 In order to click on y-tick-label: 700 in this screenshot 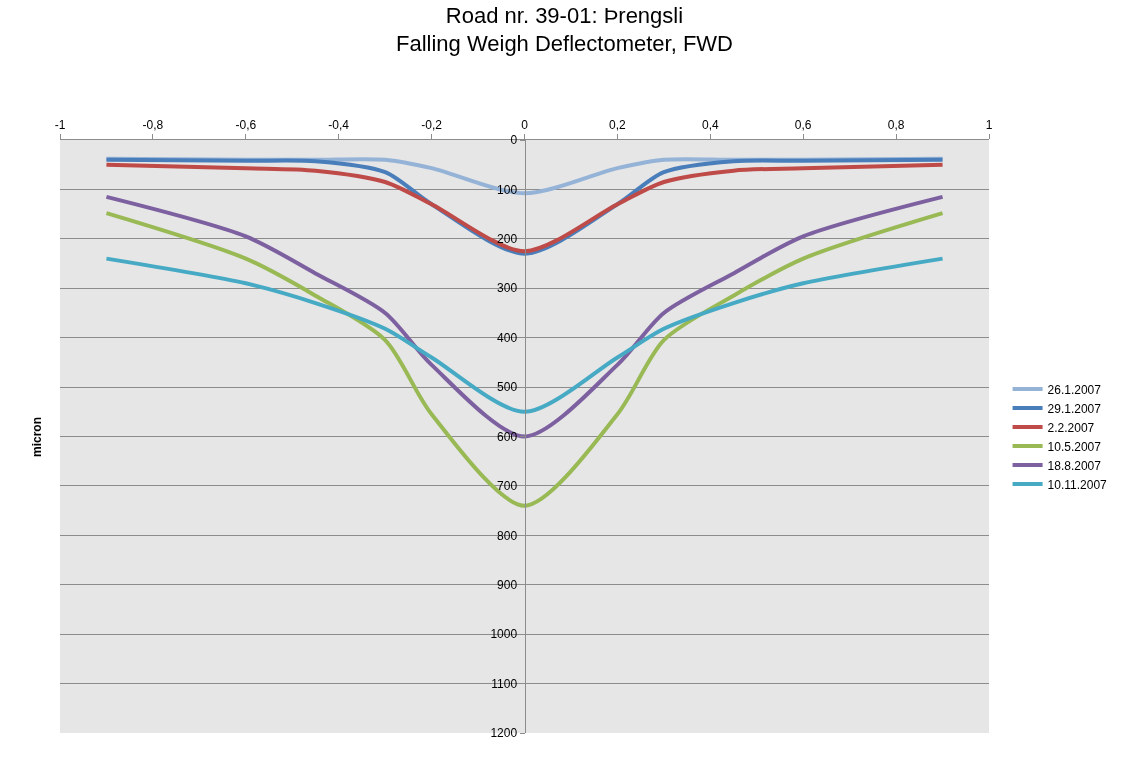, I will do `click(507, 486)`.